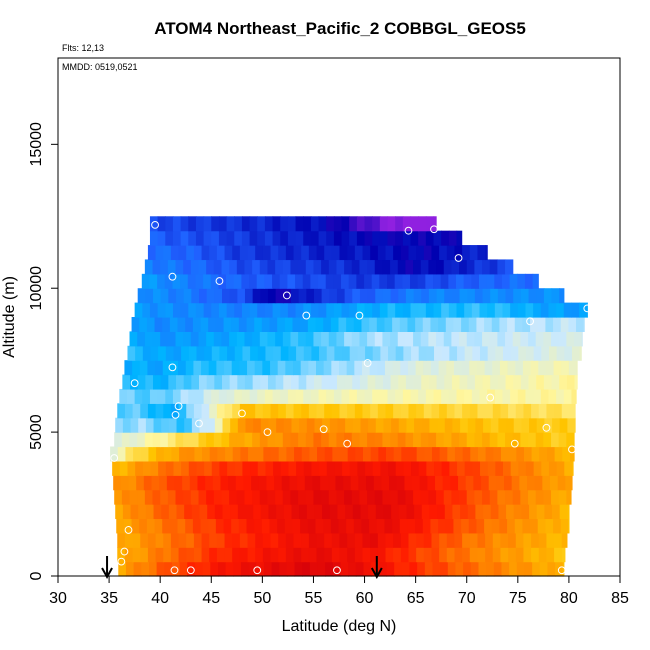  I want to click on flight-point, so click(190, 570).